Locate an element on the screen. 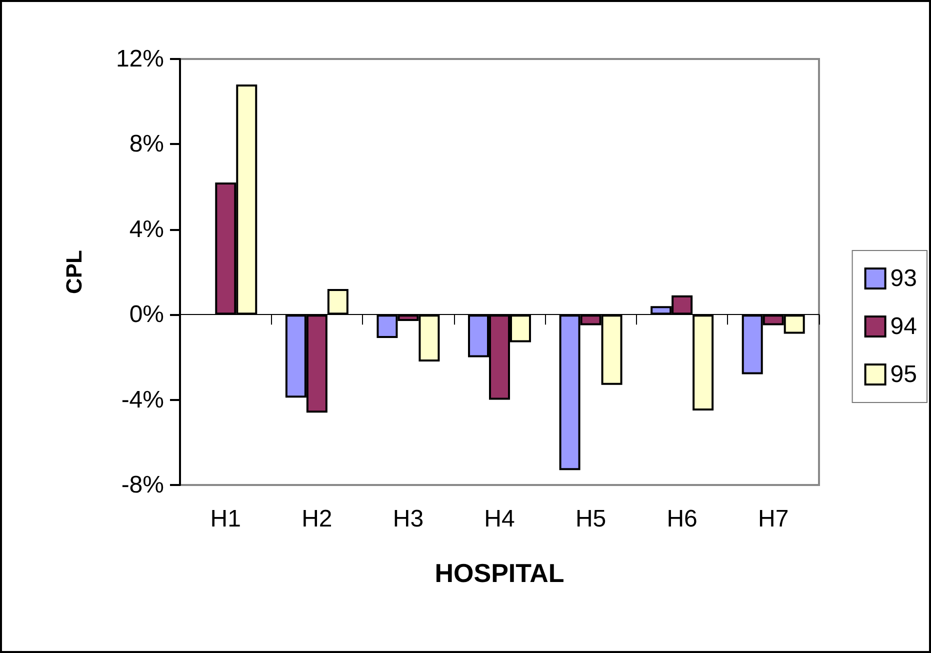  legend-label: 95 is located at coordinates (904, 374).